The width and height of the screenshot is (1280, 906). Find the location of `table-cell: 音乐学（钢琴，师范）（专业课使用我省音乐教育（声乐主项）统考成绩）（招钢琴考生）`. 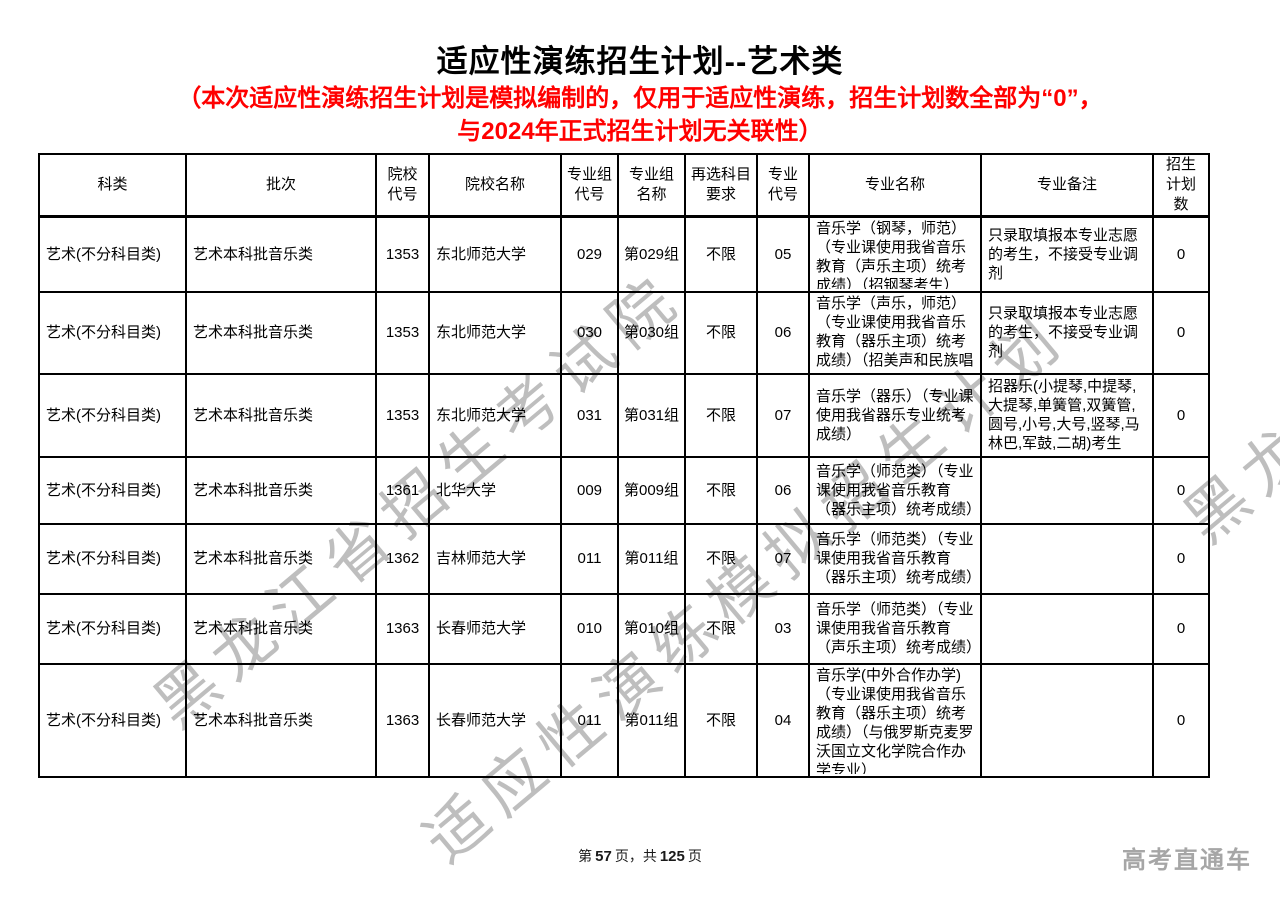

table-cell: 音乐学（钢琴，师范）（专业课使用我省音乐教育（声乐主项）统考成绩）（招钢琴考生） is located at coordinates (895, 254).